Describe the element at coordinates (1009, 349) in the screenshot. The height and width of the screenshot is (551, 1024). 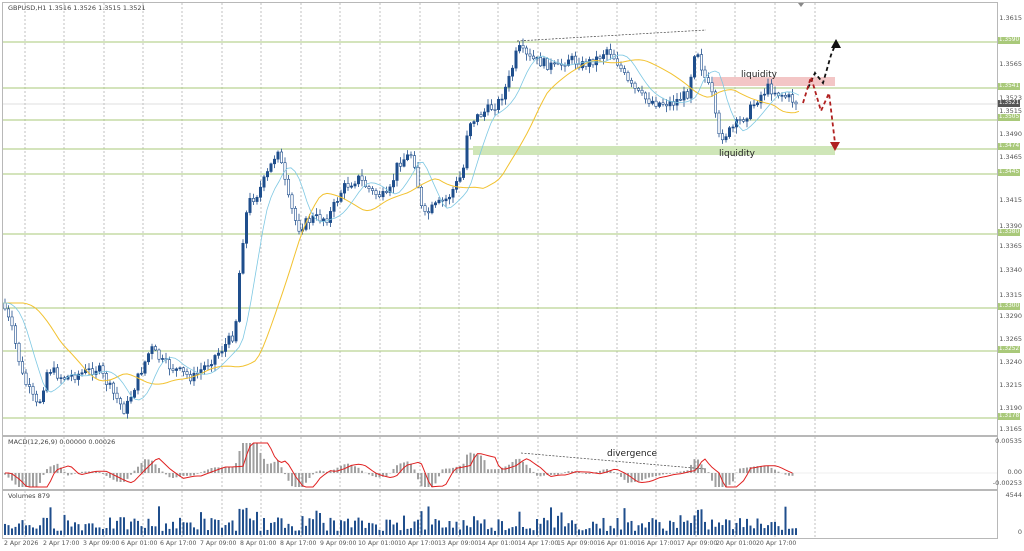
I see `level-tag: 1.3252` at that location.